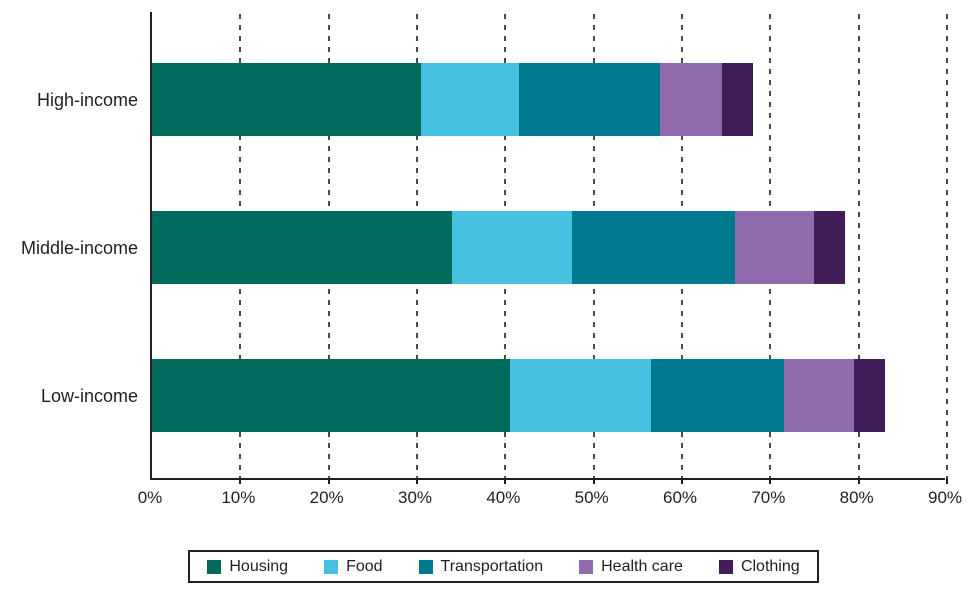  I want to click on bar-segment-middle-income-food, so click(512, 247).